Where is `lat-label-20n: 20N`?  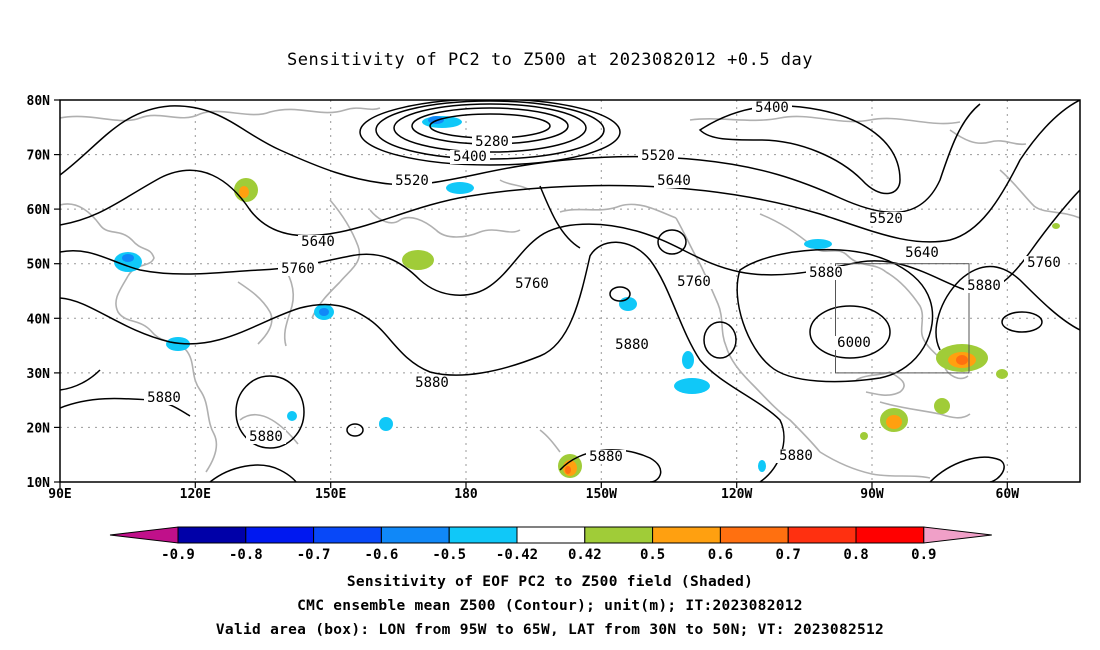 lat-label-20n: 20N is located at coordinates (39, 428).